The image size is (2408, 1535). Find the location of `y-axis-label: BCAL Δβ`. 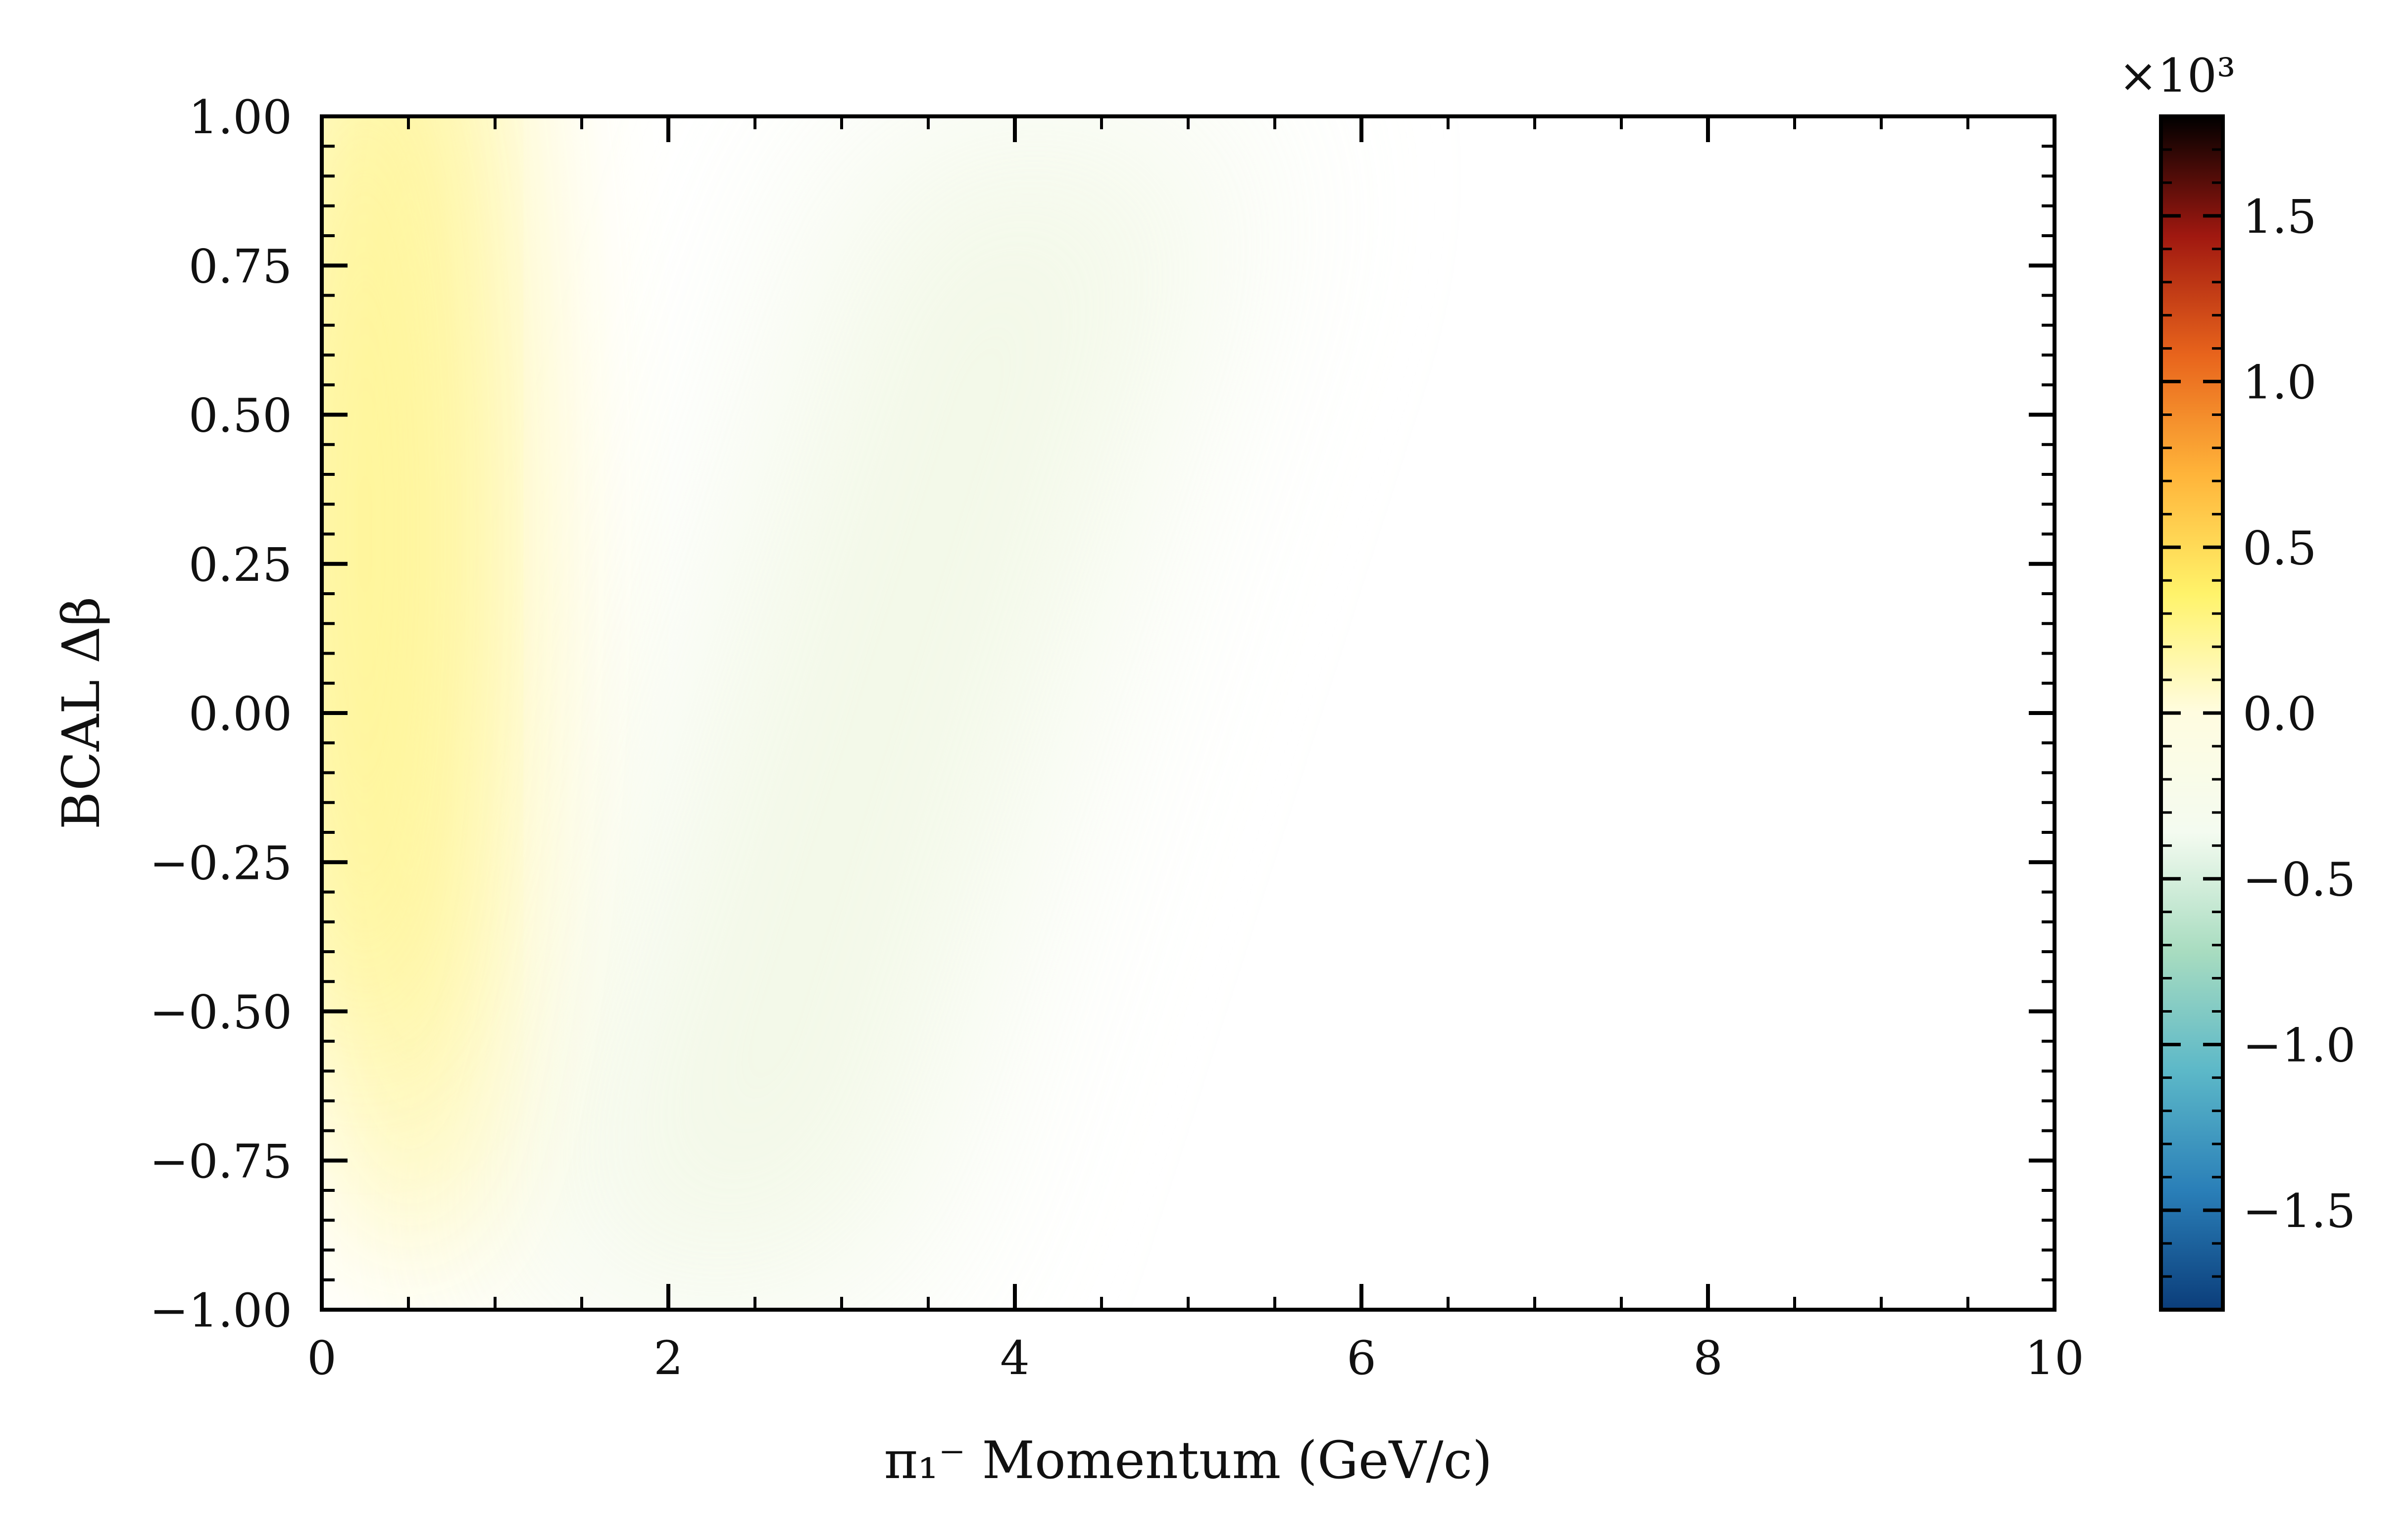

y-axis-label: BCAL Δβ is located at coordinates (81, 713).